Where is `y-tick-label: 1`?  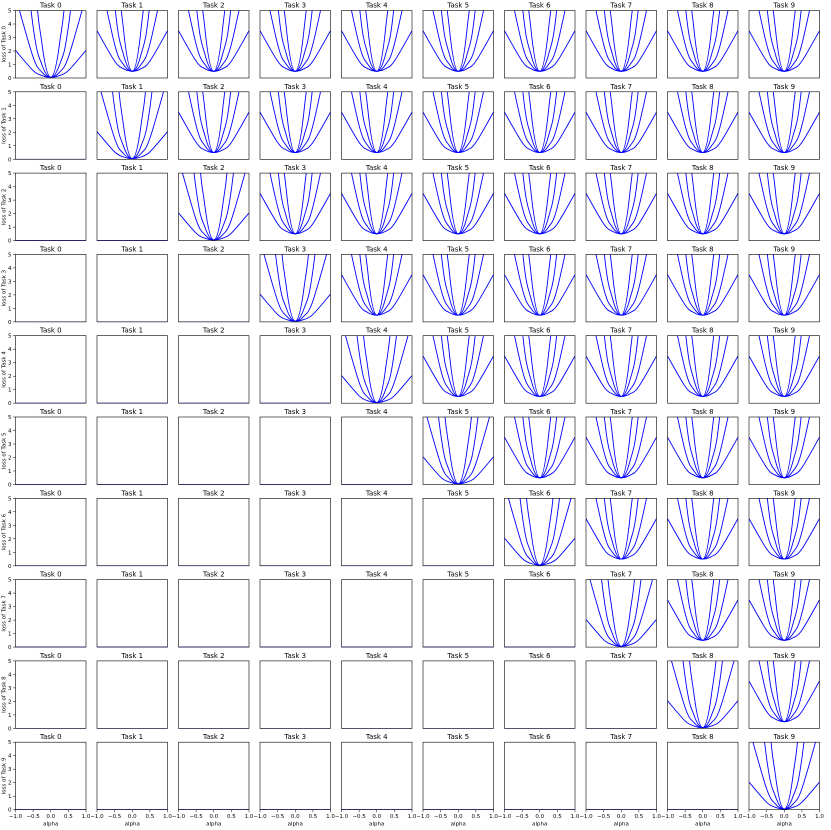
y-tick-label: 1 is located at coordinates (10, 66).